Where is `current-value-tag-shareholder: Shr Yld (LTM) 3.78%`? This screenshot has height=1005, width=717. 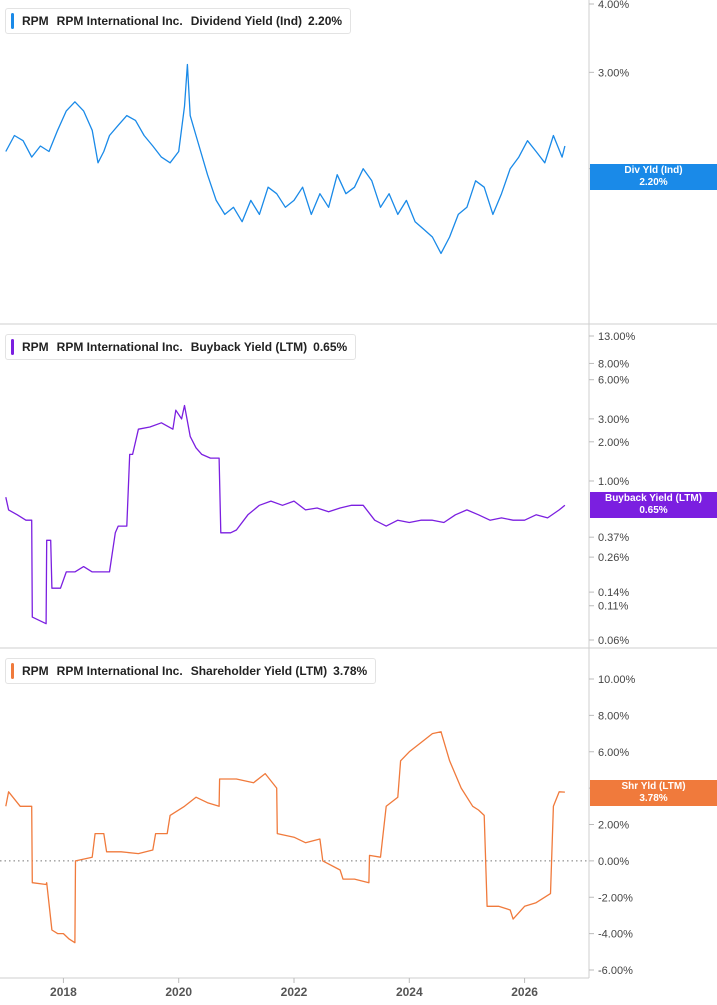 current-value-tag-shareholder: Shr Yld (LTM) 3.78% is located at coordinates (653, 793).